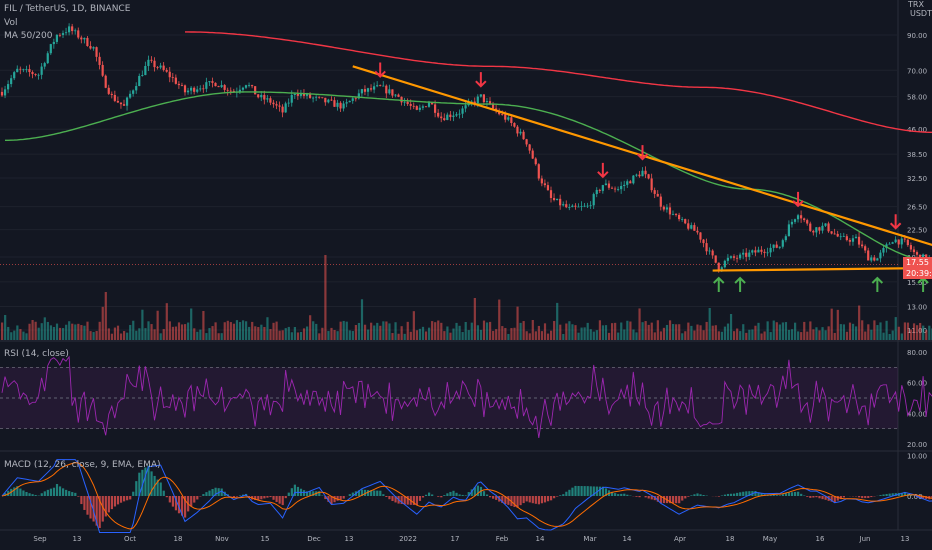  What do you see at coordinates (917, 283) in the screenshot?
I see `price-tick-label: 15.50` at bounding box center [917, 283].